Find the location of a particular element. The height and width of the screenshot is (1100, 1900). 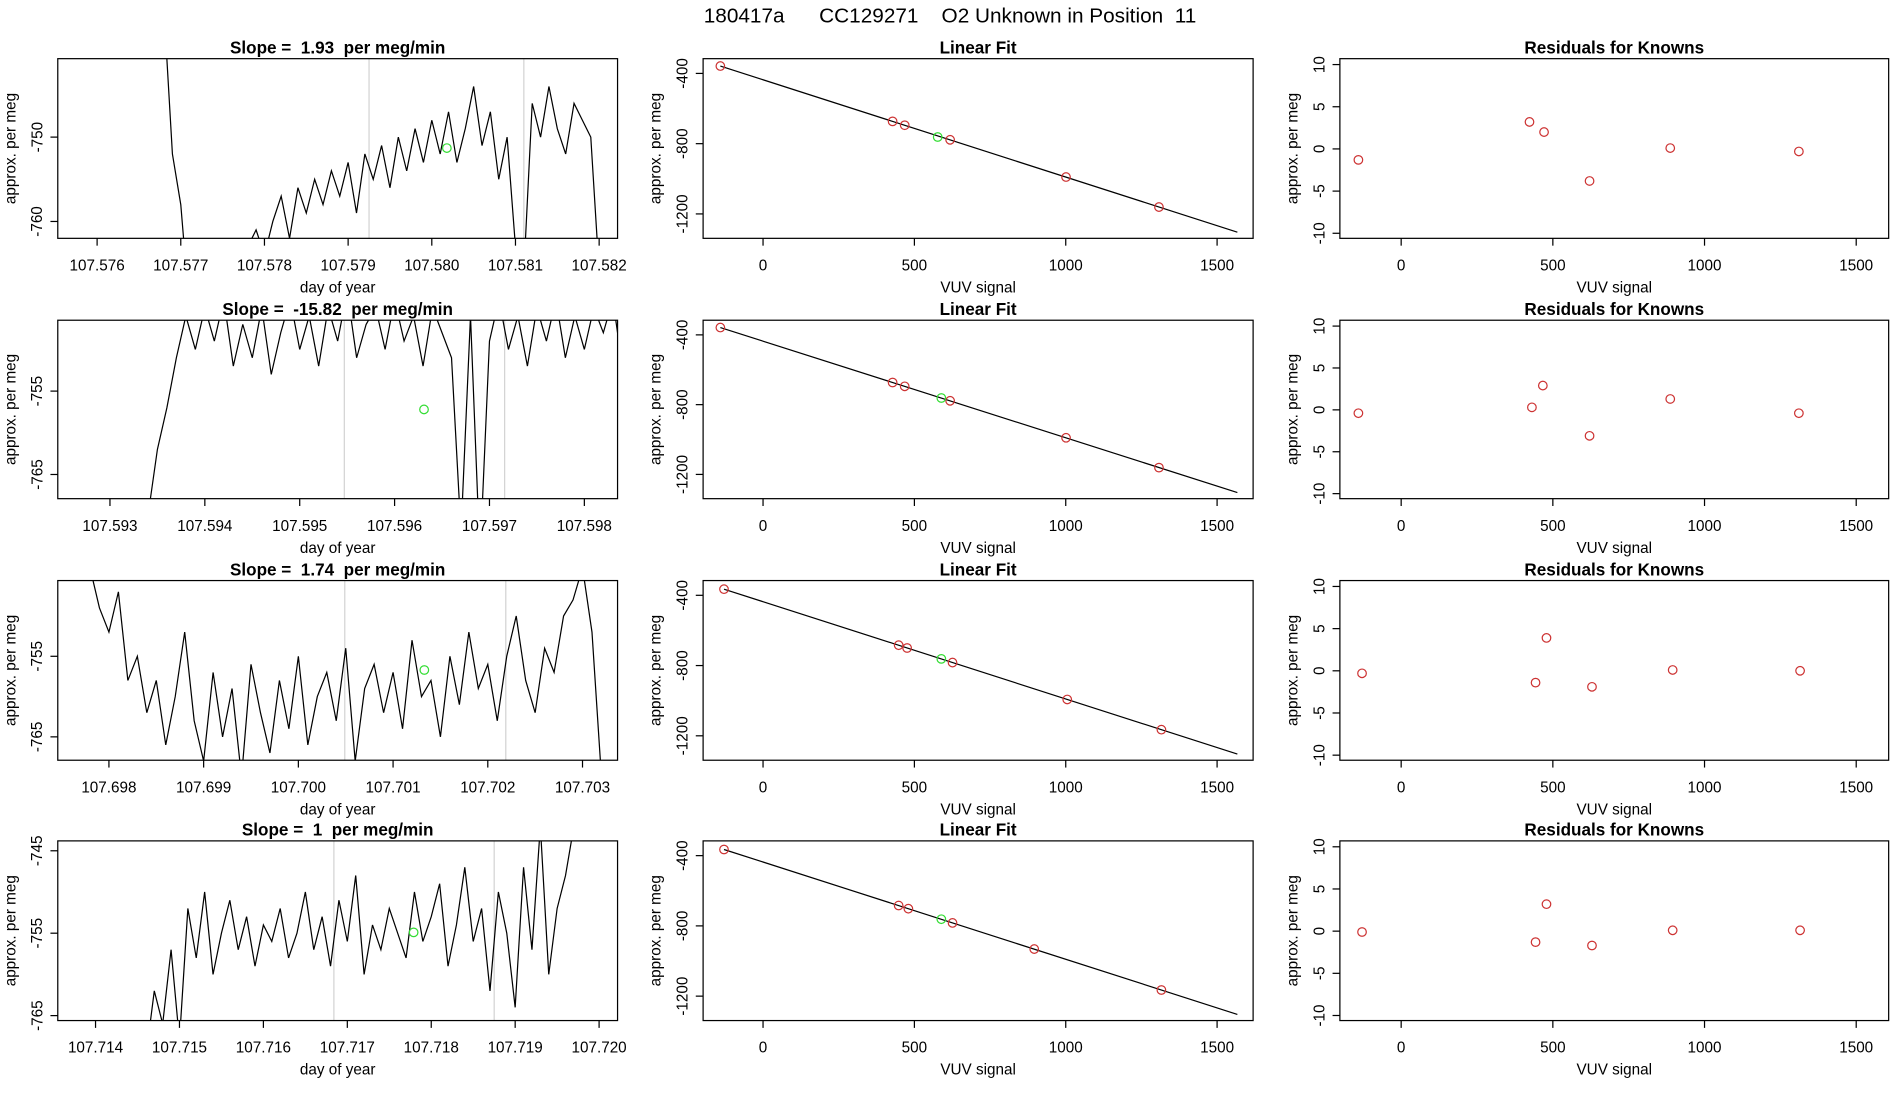

panel-title: Slope = 1 per meg/min is located at coordinates (338, 830).